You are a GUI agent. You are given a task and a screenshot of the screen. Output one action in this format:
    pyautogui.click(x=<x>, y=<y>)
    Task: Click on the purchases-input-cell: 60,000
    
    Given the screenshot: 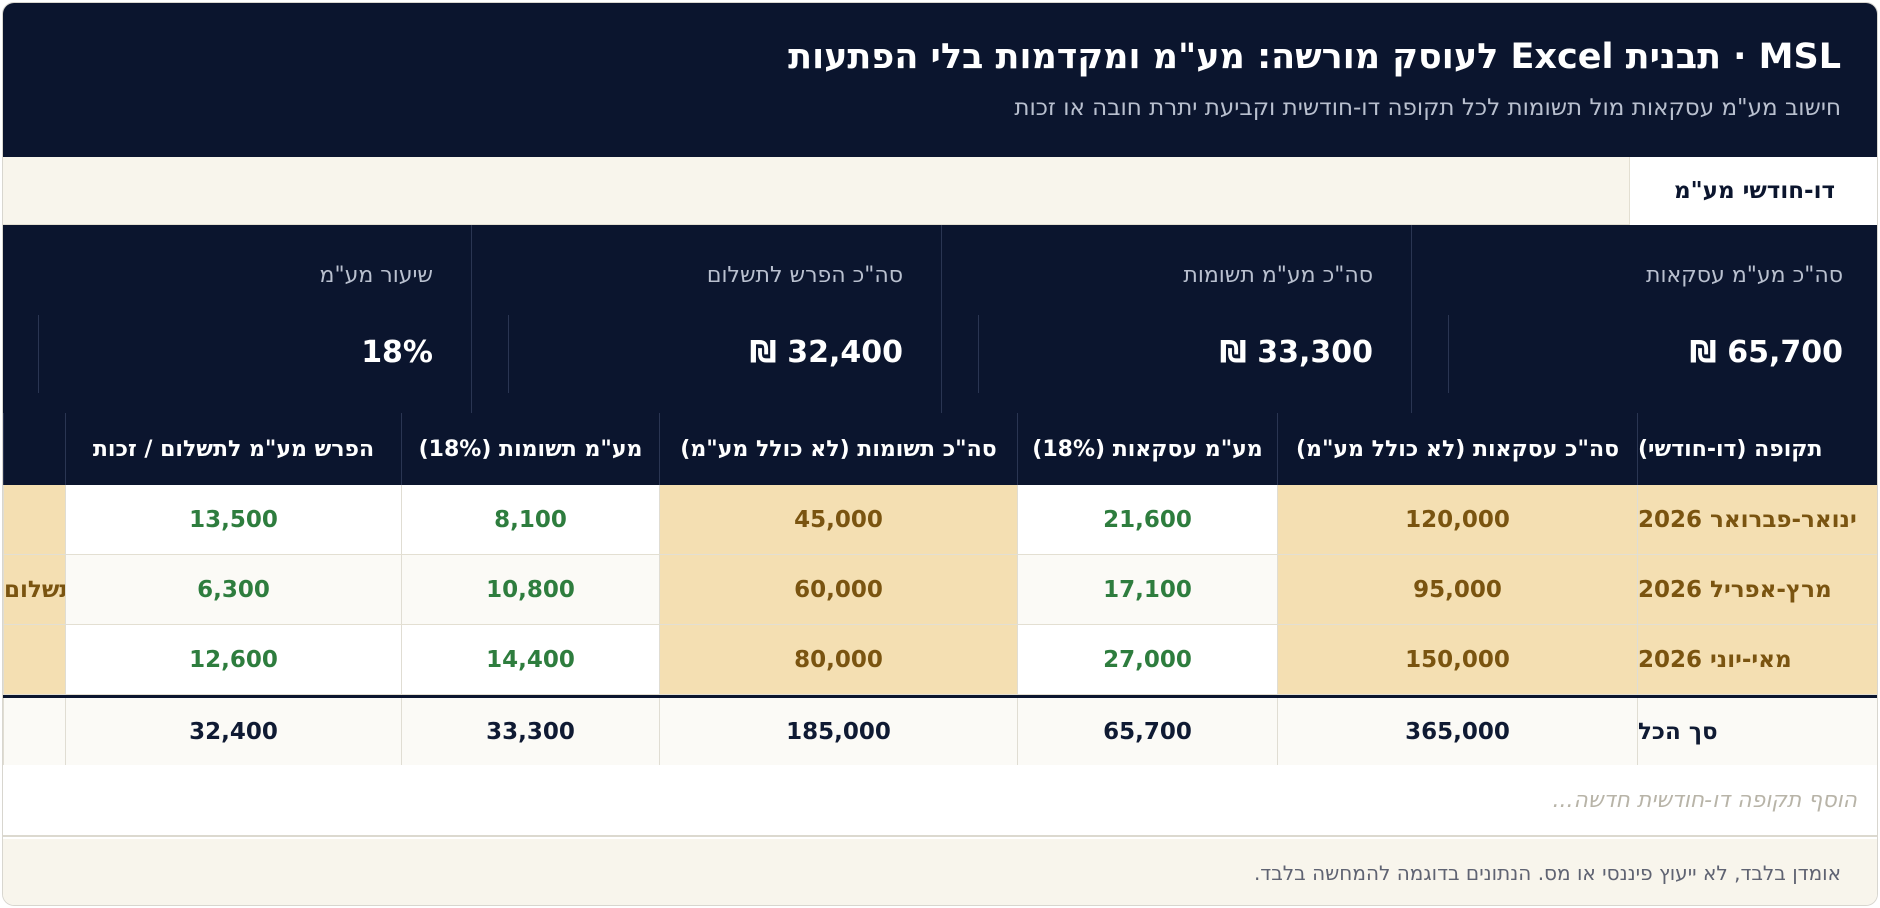 What is the action you would take?
    pyautogui.click(x=838, y=589)
    